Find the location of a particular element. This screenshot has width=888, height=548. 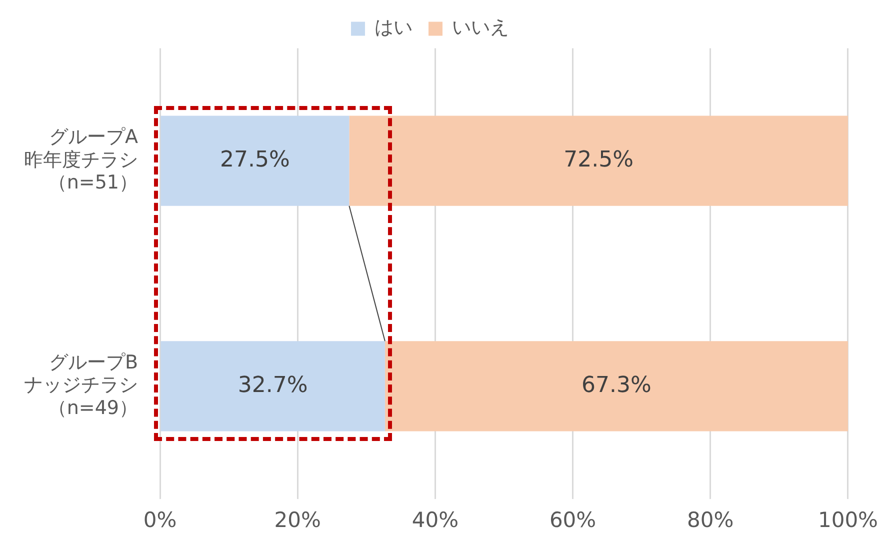

legend-label: いいえ is located at coordinates (480, 27).